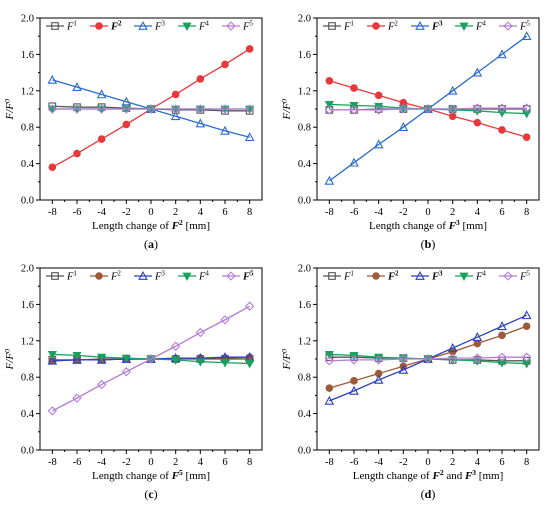 The image size is (550, 506). What do you see at coordinates (354, 212) in the screenshot?
I see `x-tick-label: -6` at bounding box center [354, 212].